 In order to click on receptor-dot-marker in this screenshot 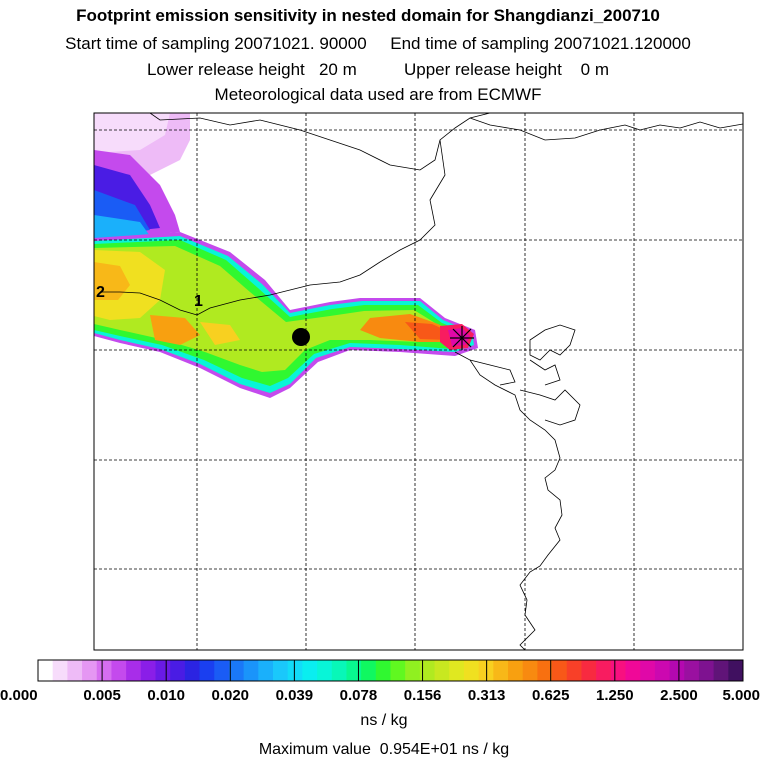, I will do `click(301, 337)`.